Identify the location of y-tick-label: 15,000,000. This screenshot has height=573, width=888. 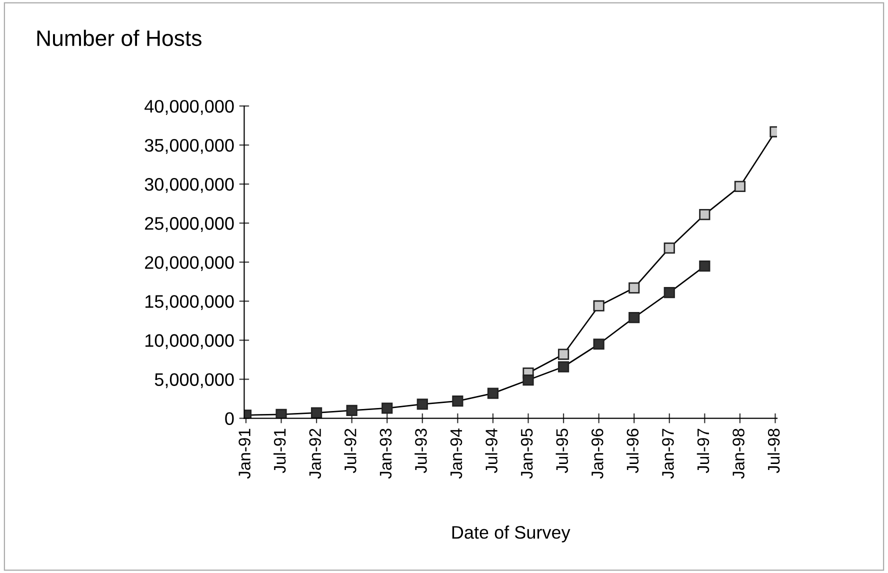
(190, 302).